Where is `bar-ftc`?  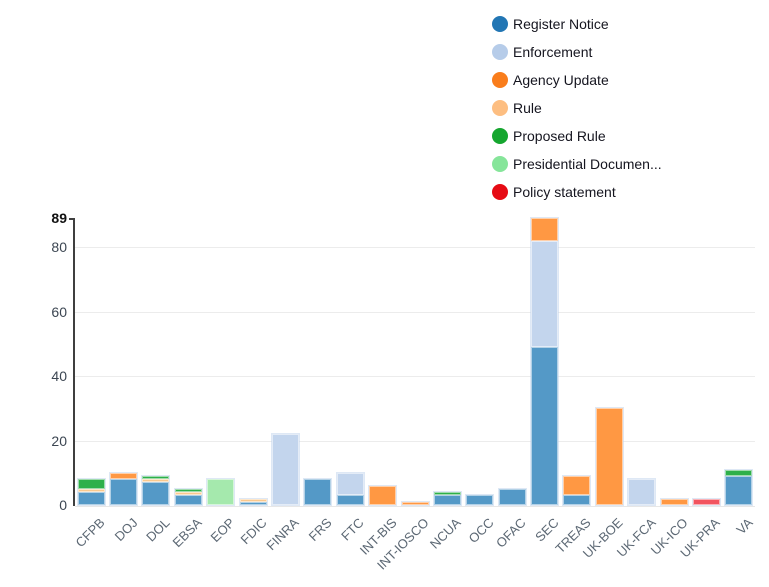 bar-ftc is located at coordinates (350, 488).